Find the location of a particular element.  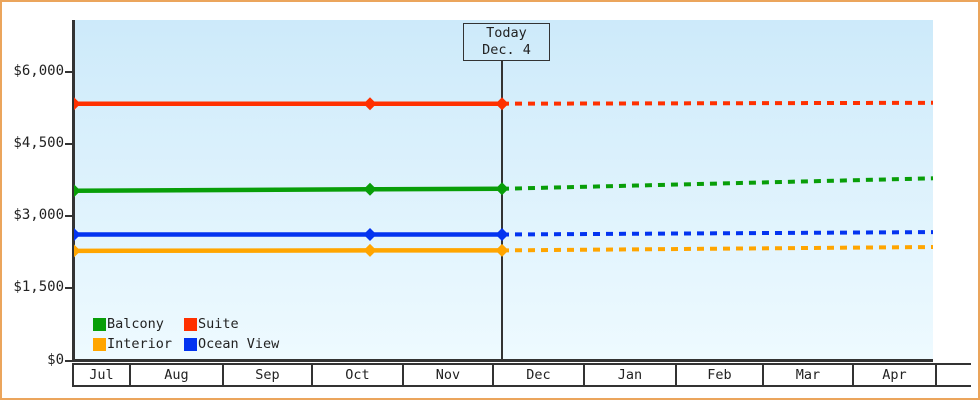

month-cell-mar: Mar is located at coordinates (809, 375).